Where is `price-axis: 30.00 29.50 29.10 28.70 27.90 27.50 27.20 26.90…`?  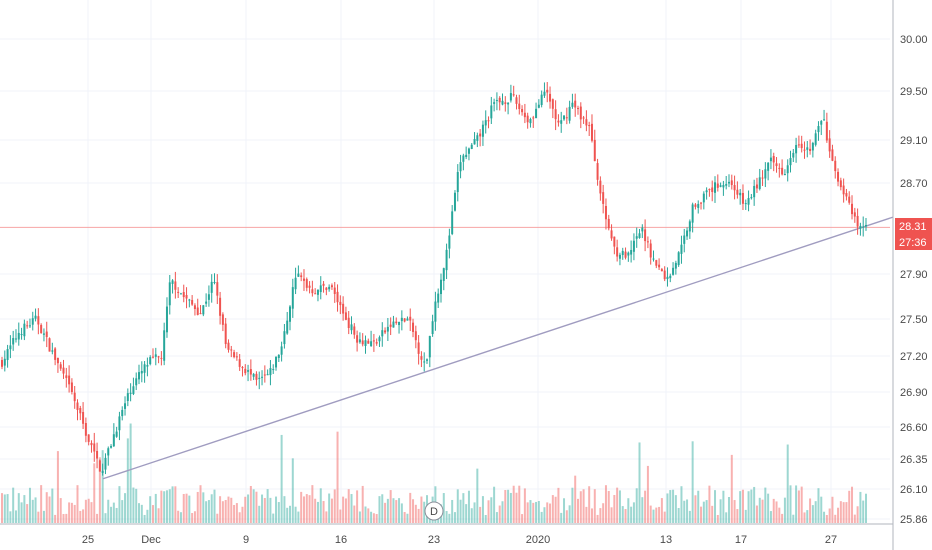 price-axis: 30.00 29.50 29.10 28.70 27.90 27.50 27.20 26.90… is located at coordinates (914, 280).